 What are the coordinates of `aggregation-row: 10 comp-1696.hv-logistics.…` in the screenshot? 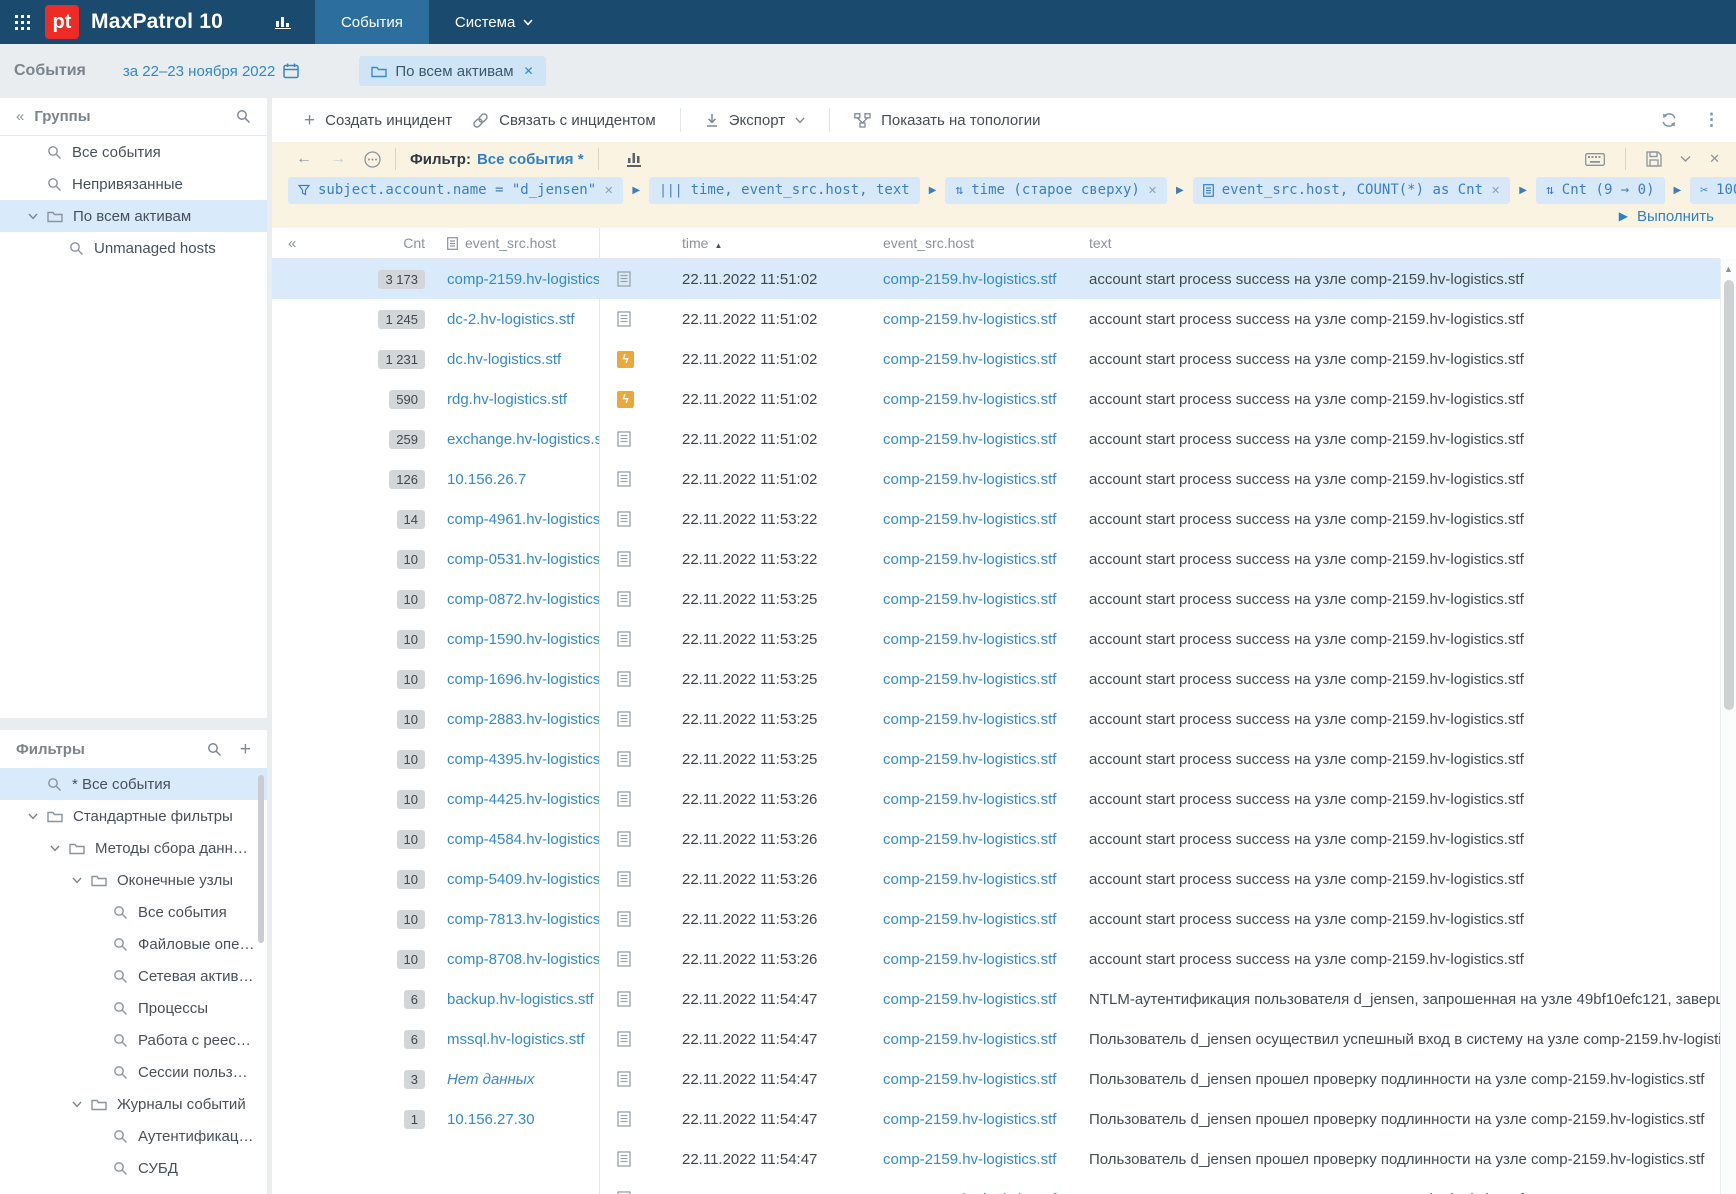 It's located at (435, 679).